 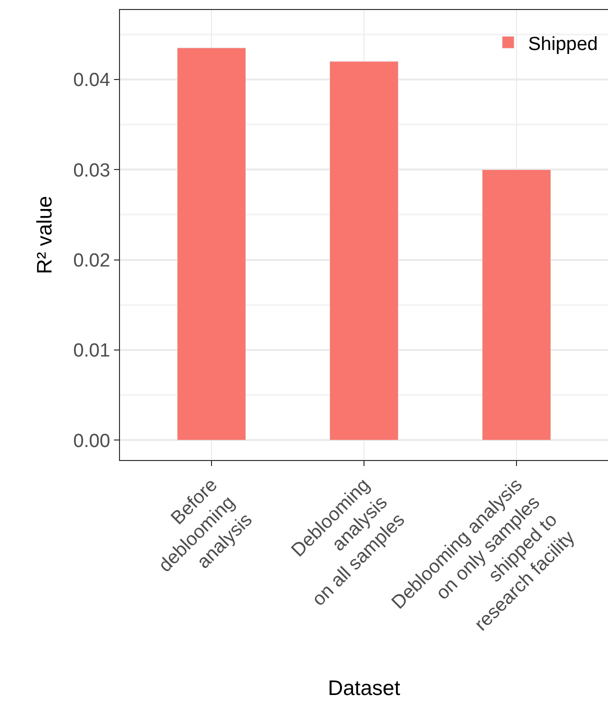 I want to click on y-tick-label: 0.02, so click(x=91, y=261).